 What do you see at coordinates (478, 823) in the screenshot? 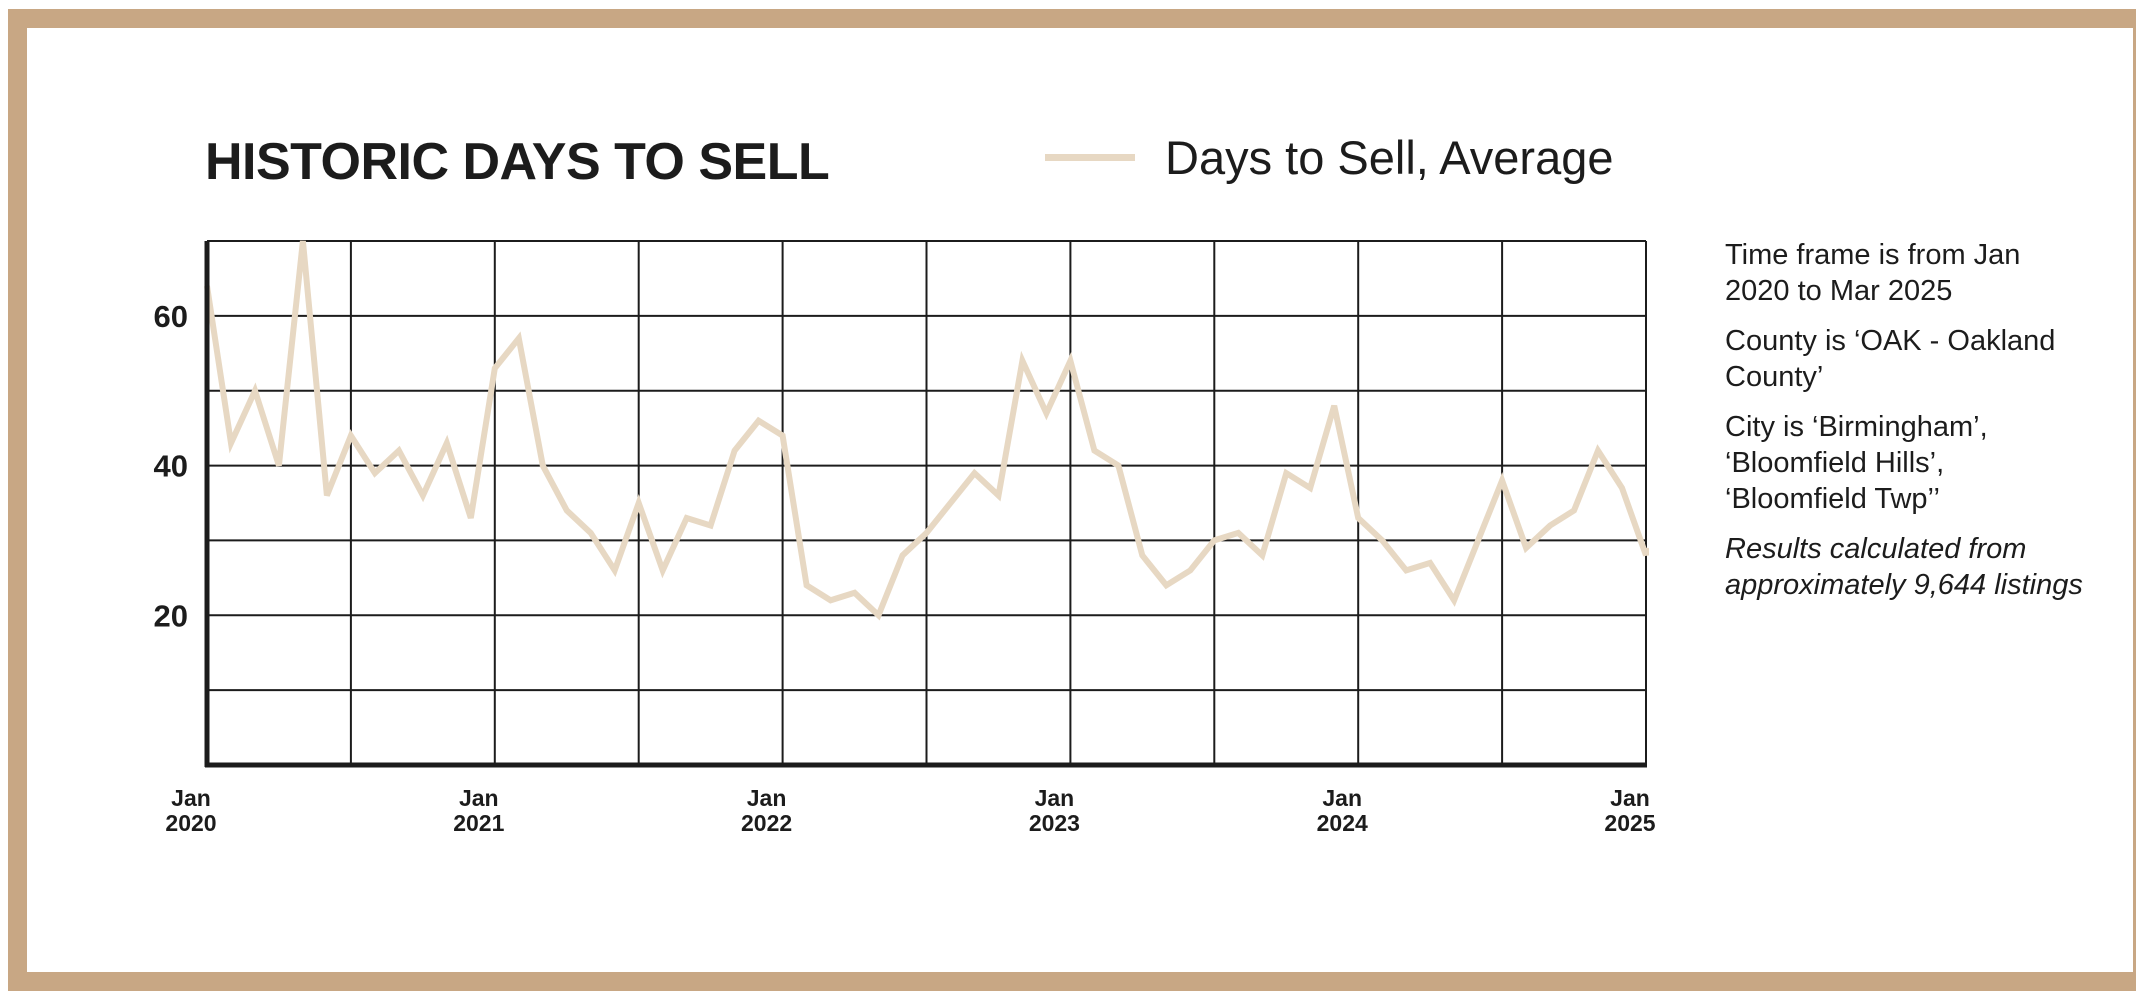
I see `x-tick-label-year: 2021` at bounding box center [478, 823].